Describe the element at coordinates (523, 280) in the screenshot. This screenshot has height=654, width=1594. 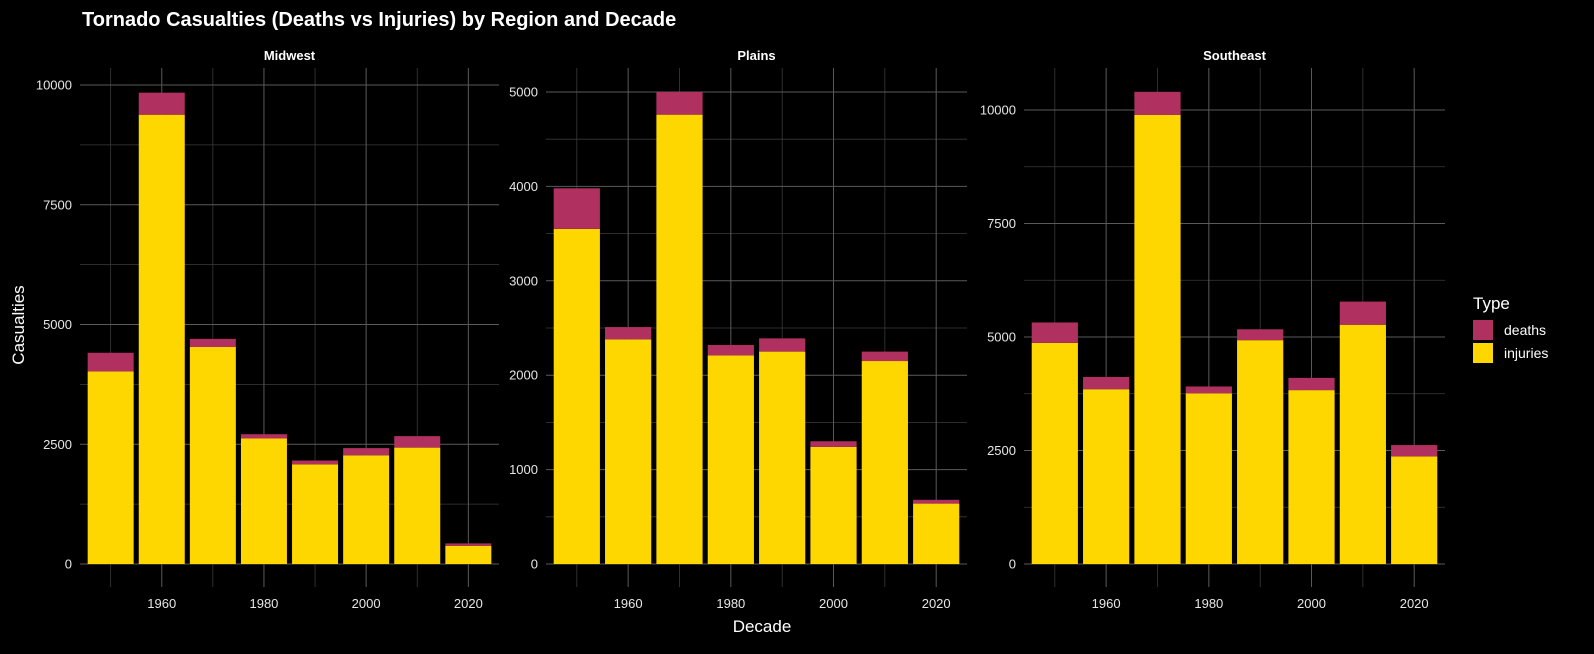
I see `y-tick-label: 3000` at that location.